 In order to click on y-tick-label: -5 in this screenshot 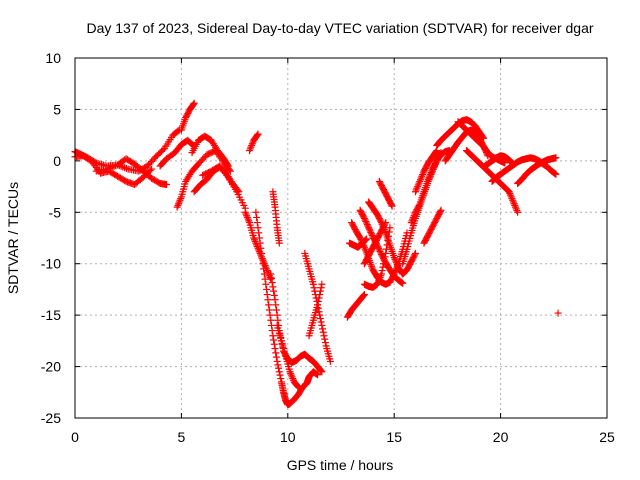, I will do `click(55, 212)`.